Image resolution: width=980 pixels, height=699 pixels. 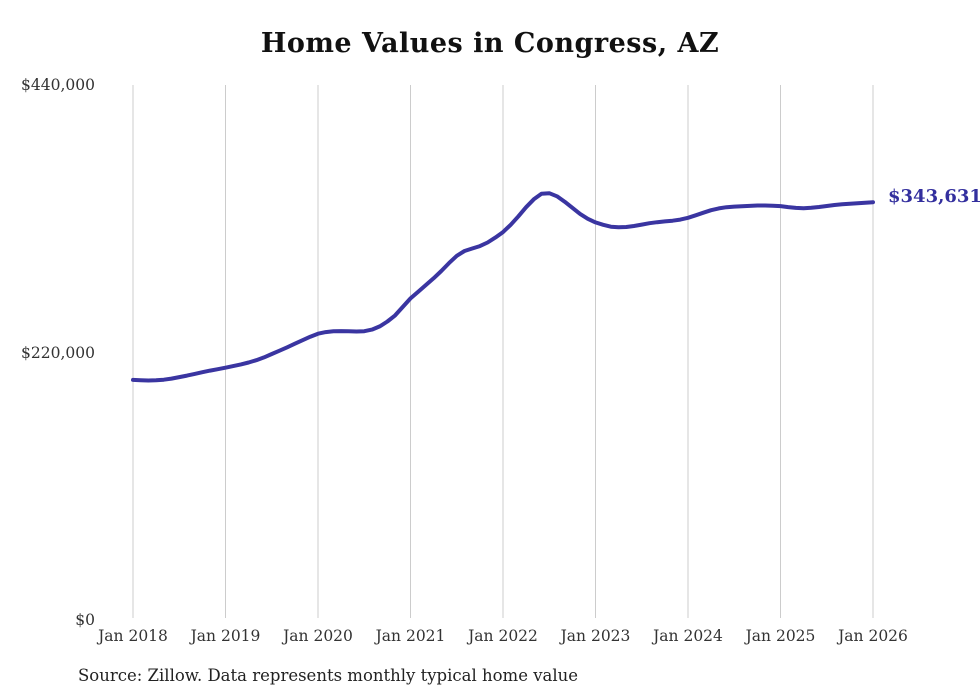 What do you see at coordinates (780, 636) in the screenshot?
I see `x-tick-label: Jan 2025` at bounding box center [780, 636].